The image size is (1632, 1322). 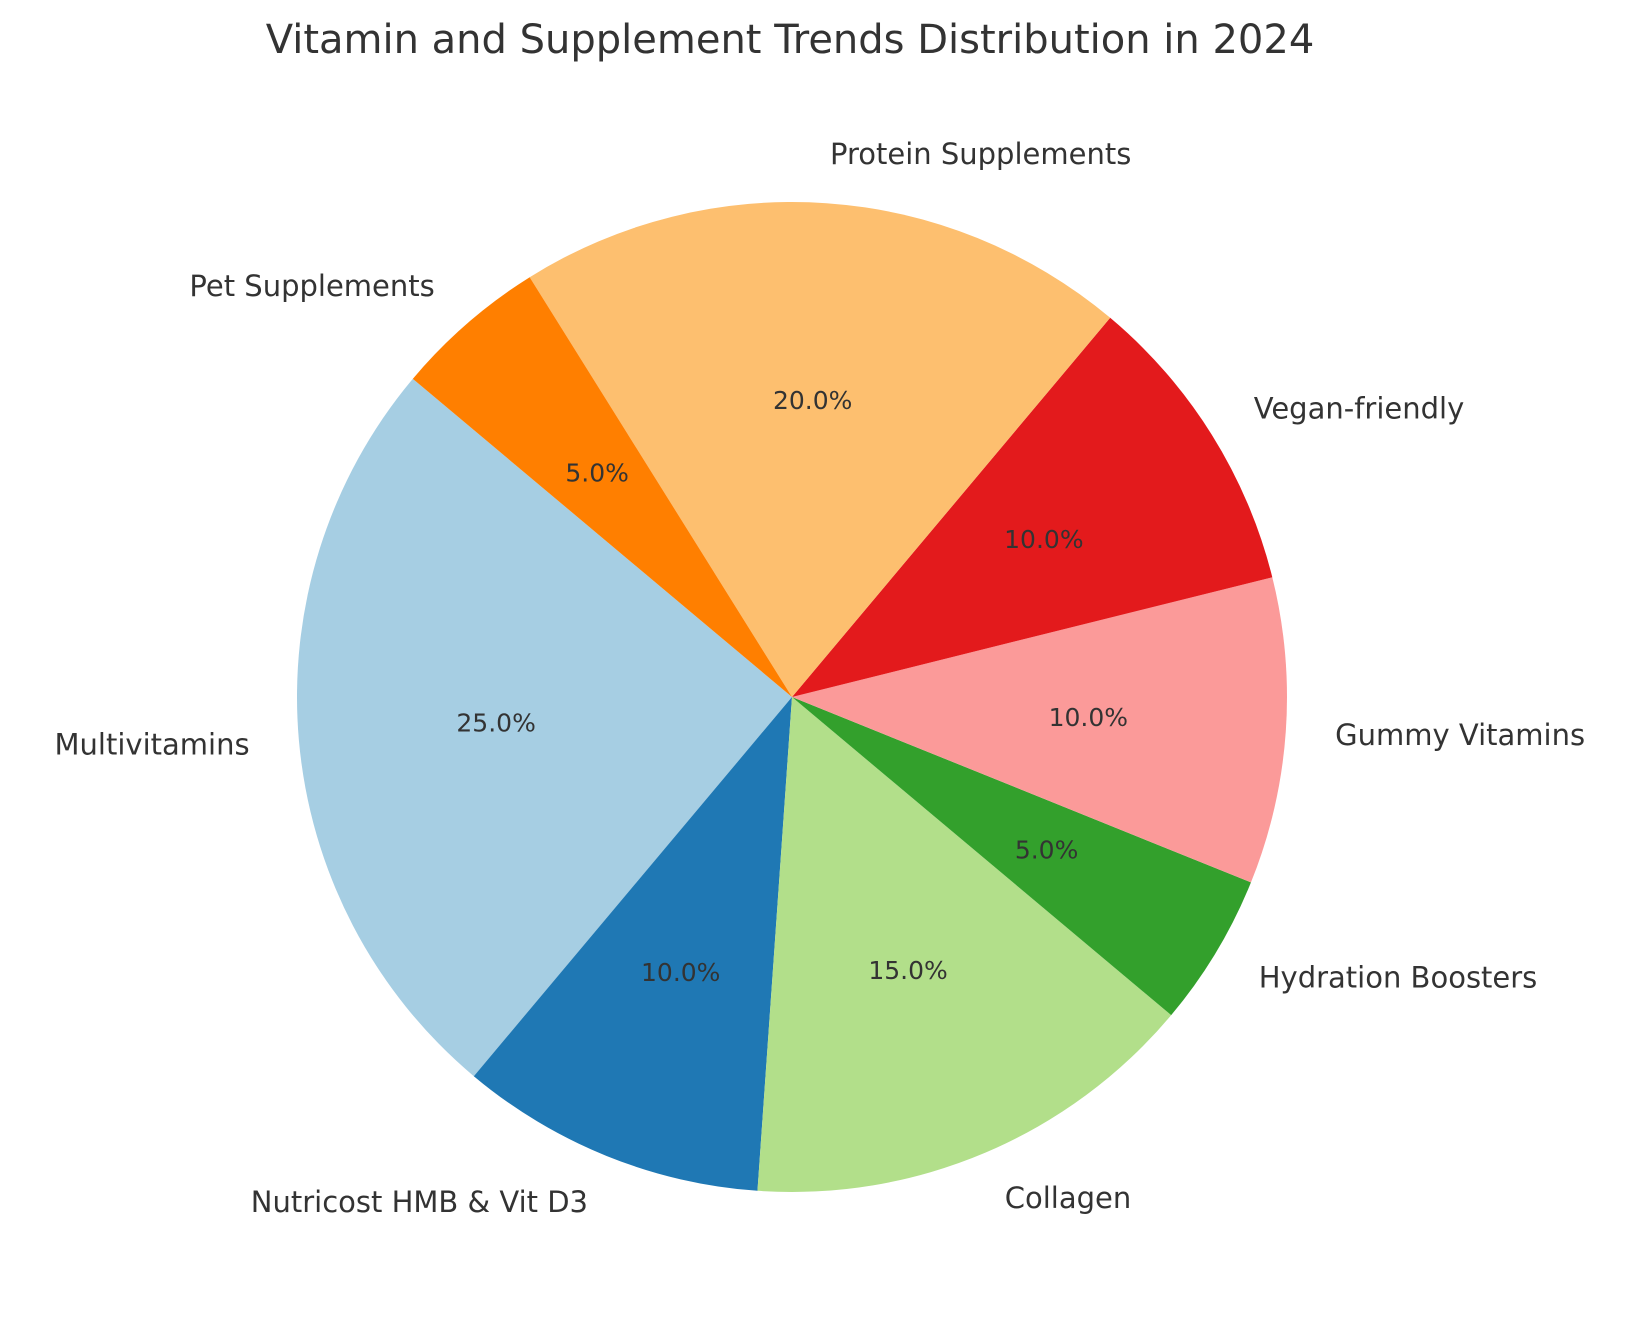 I want to click on pie-slice-protein-supplements, so click(x=820, y=449).